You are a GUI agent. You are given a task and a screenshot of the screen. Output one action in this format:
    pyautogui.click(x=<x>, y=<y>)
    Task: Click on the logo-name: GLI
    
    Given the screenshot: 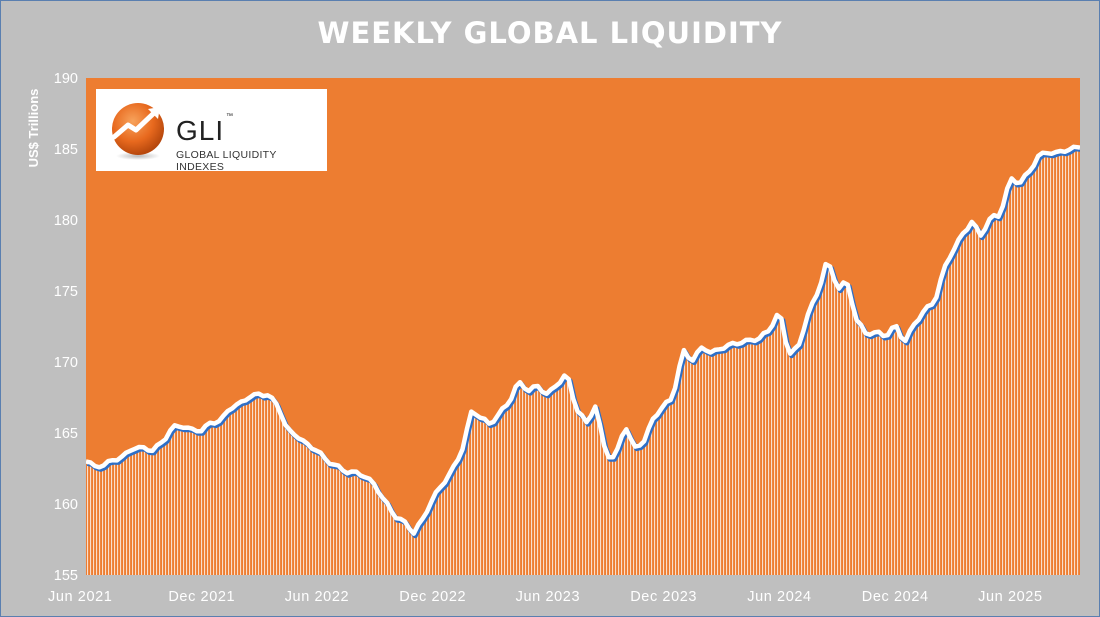 What is the action you would take?
    pyautogui.click(x=200, y=130)
    